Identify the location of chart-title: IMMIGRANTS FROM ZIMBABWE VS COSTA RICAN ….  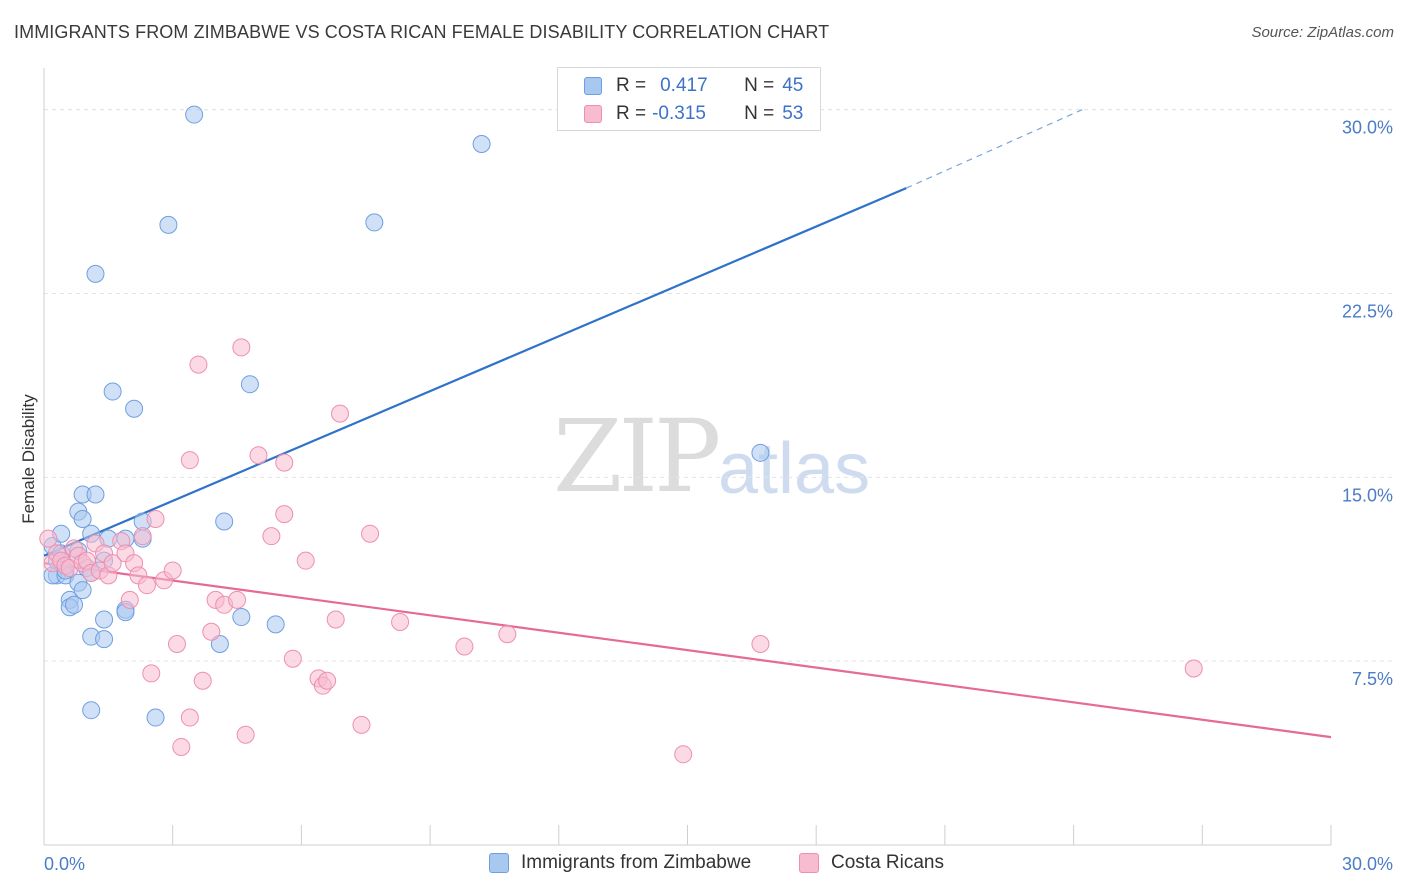
(422, 32).